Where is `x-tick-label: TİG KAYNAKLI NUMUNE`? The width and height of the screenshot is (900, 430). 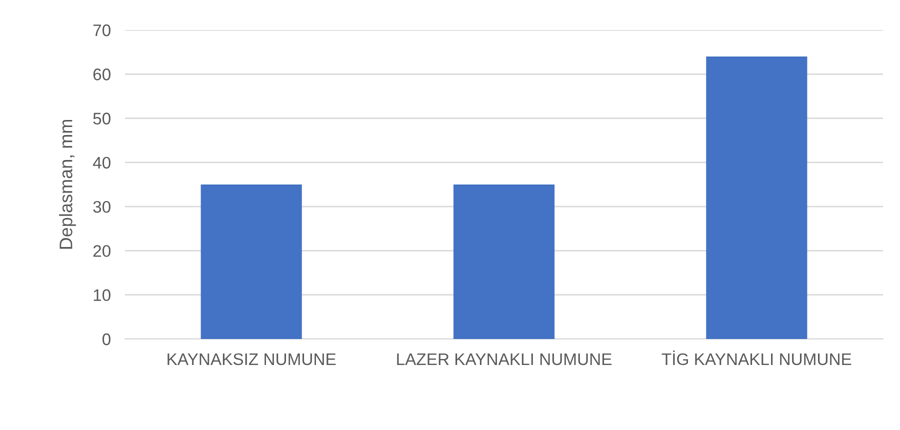 x-tick-label: TİG KAYNAKLI NUMUNE is located at coordinates (757, 358).